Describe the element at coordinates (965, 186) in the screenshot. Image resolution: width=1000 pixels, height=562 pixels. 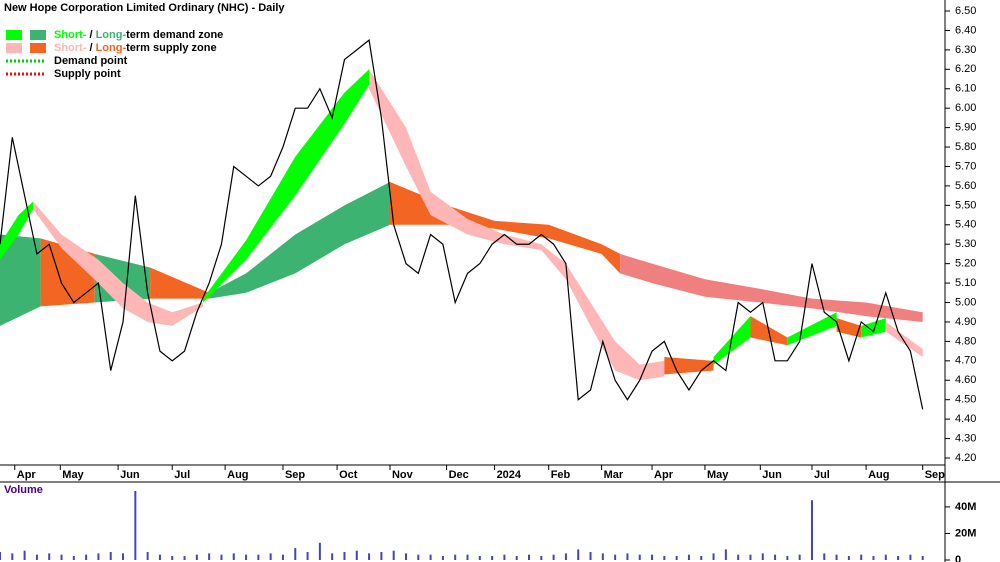
I see `y-tick-label: 5.60` at that location.